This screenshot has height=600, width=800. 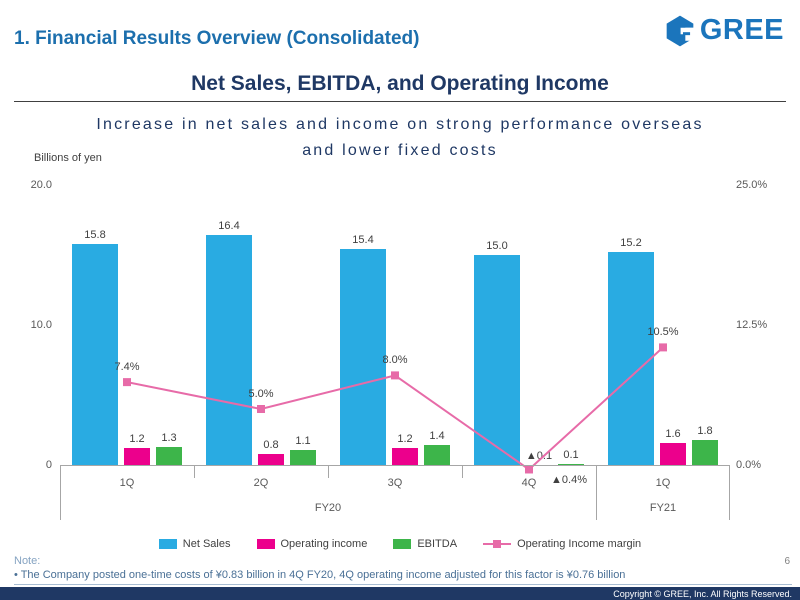 I want to click on fiscal-year-label: FY21, so click(x=663, y=508).